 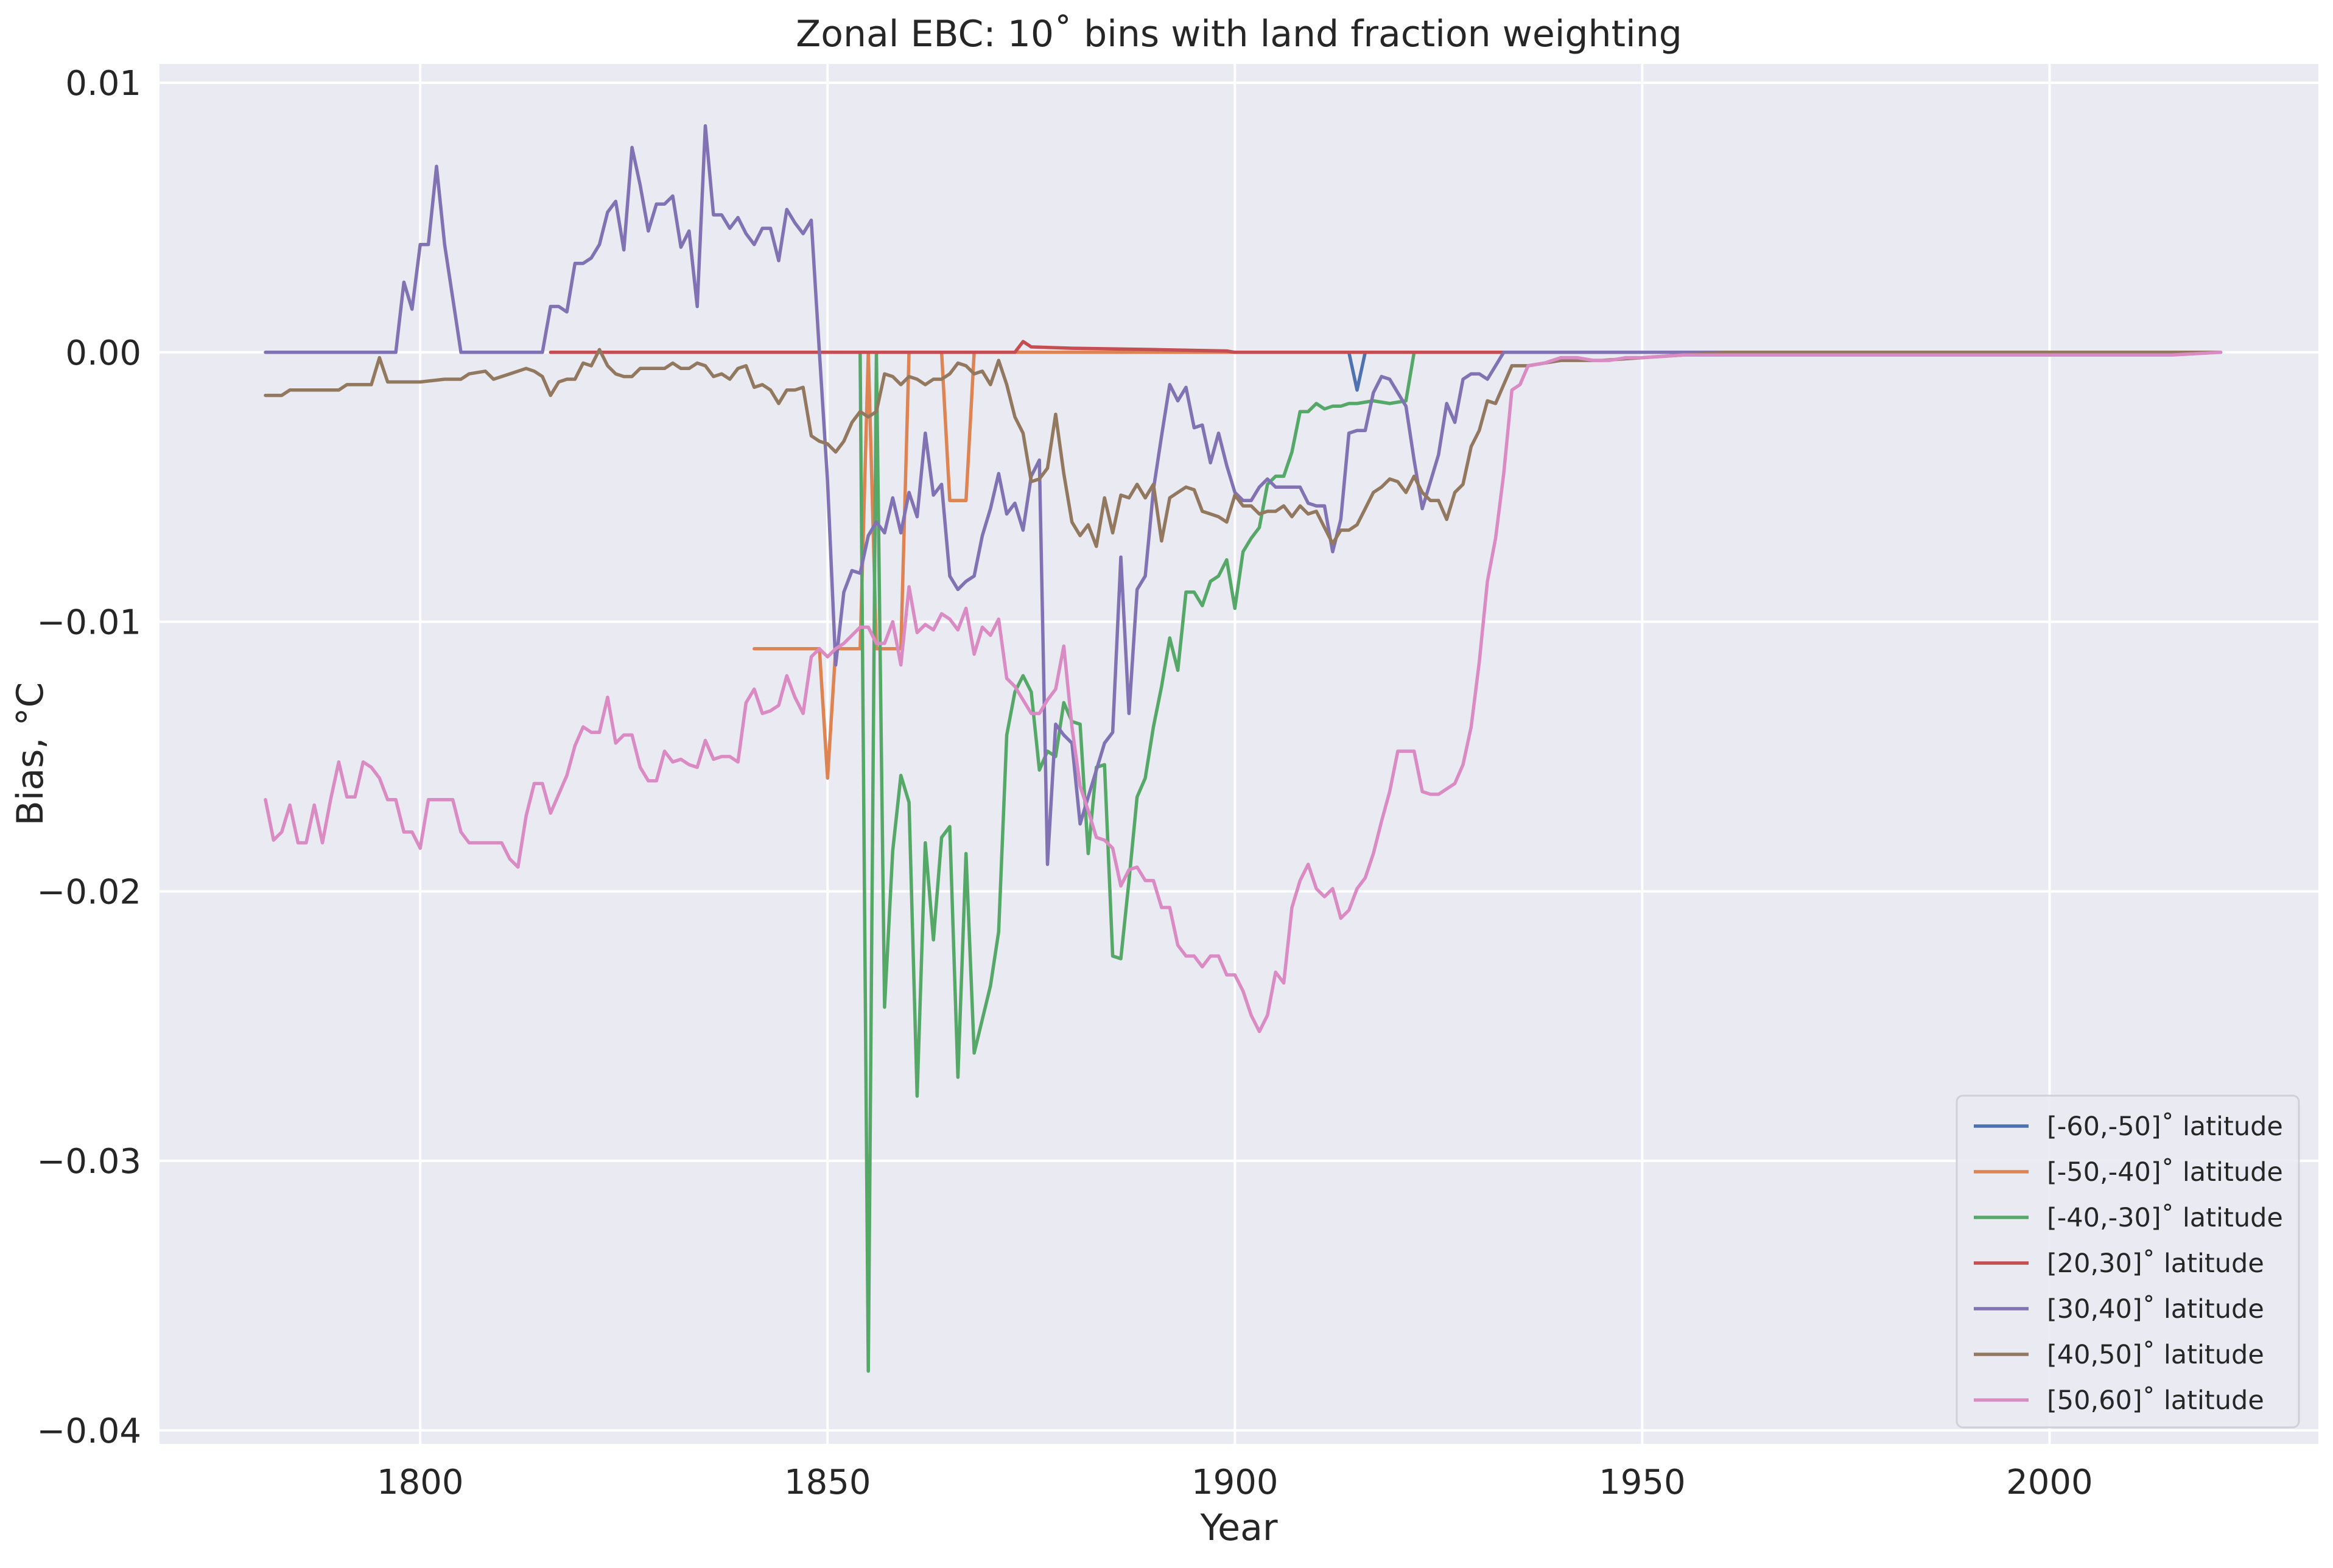 What do you see at coordinates (1235, 1482) in the screenshot?
I see `x-tick-label: 1900` at bounding box center [1235, 1482].